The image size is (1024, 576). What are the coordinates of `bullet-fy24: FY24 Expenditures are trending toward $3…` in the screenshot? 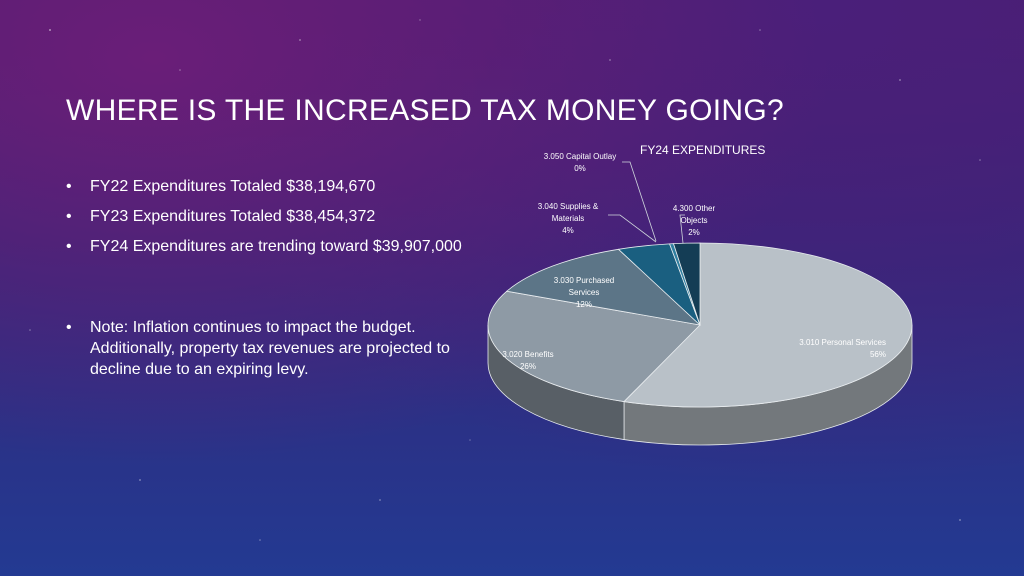 It's located at (276, 246).